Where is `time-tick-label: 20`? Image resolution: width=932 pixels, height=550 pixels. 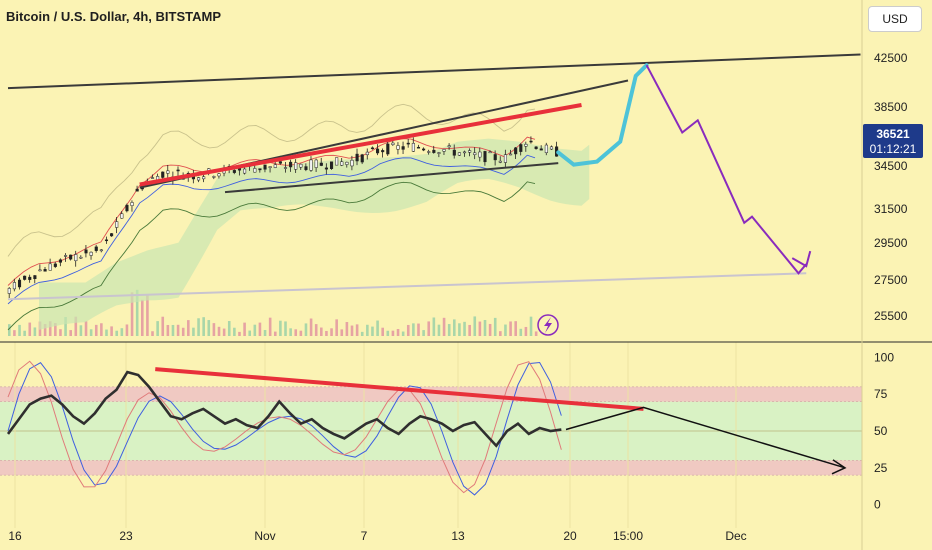
time-tick-label: 20 is located at coordinates (570, 536).